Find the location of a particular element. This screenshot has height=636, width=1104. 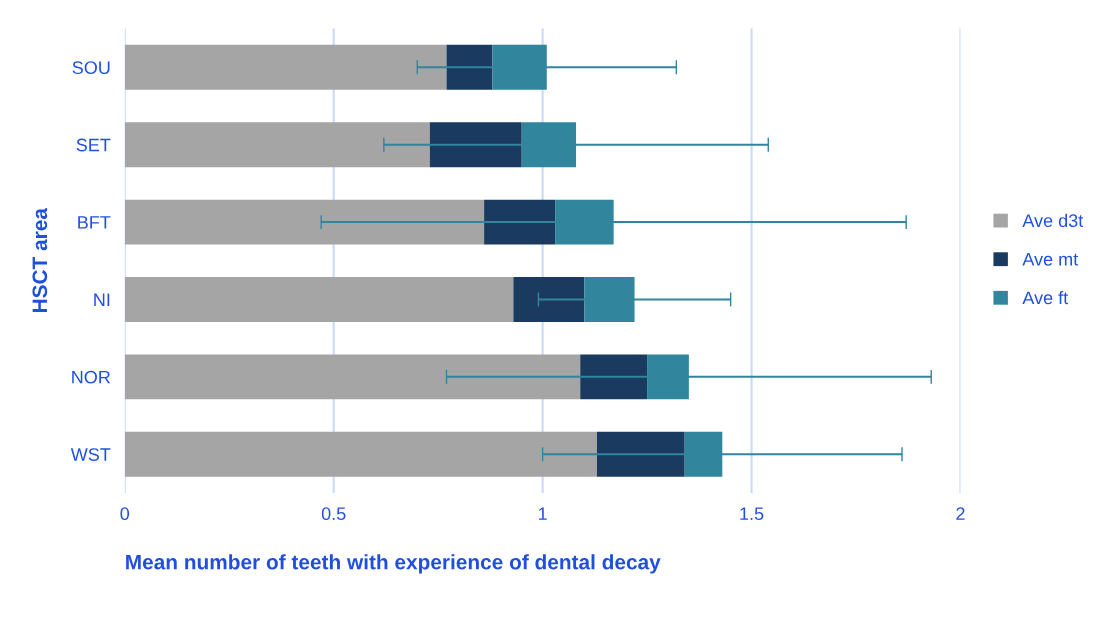

legend-label: Ave ft is located at coordinates (1045, 298).